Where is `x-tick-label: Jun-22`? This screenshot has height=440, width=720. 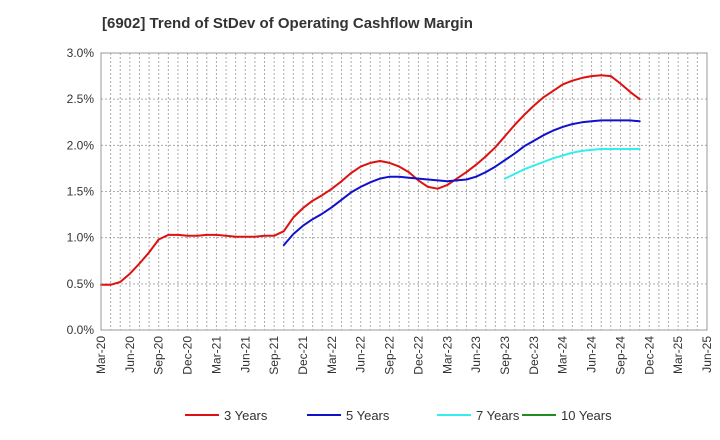 x-tick-label: Jun-22 is located at coordinates (361, 354).